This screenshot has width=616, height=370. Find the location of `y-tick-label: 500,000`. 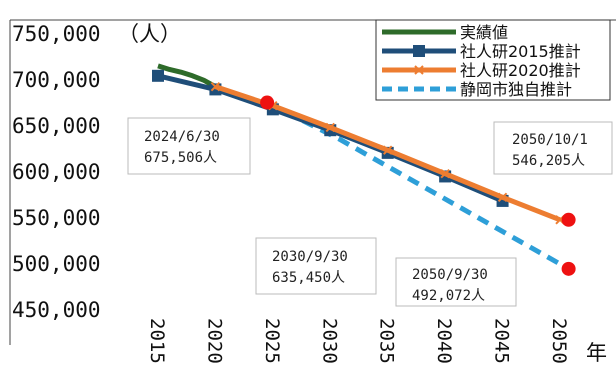

y-tick-label: 500,000 is located at coordinates (56, 264).